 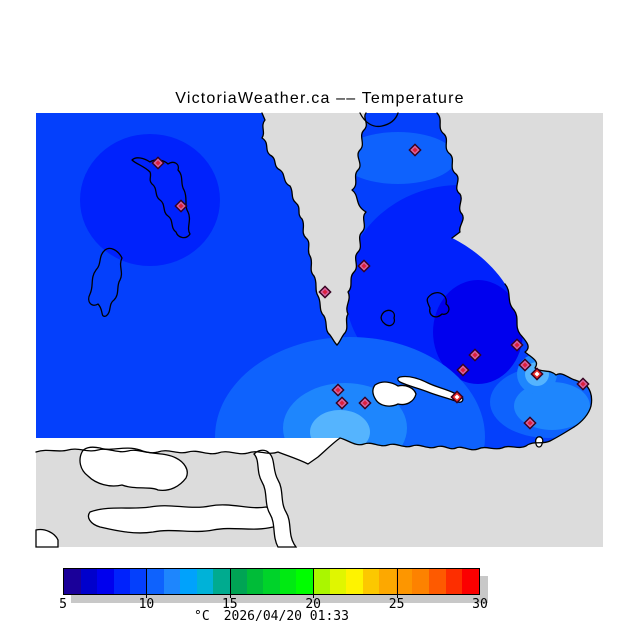 What do you see at coordinates (351, 229) in the screenshot?
I see `inlet-east-coast` at bounding box center [351, 229].